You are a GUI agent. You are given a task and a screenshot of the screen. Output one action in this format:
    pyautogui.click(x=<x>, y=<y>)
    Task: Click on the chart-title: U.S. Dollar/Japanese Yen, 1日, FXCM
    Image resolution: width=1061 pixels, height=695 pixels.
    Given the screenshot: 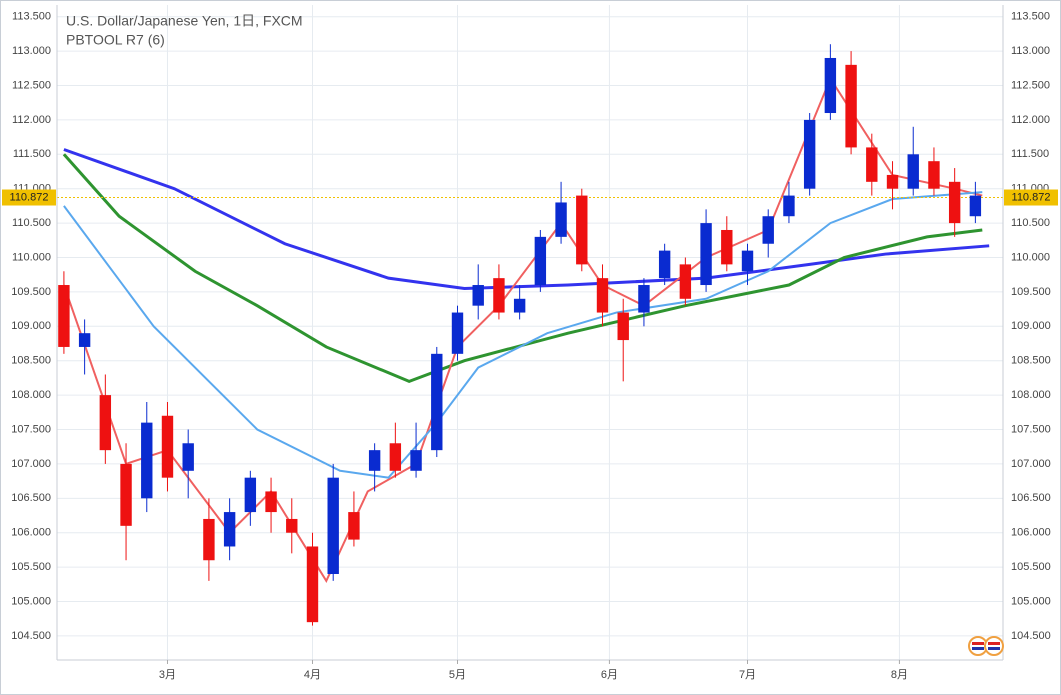 What is the action you would take?
    pyautogui.click(x=184, y=21)
    